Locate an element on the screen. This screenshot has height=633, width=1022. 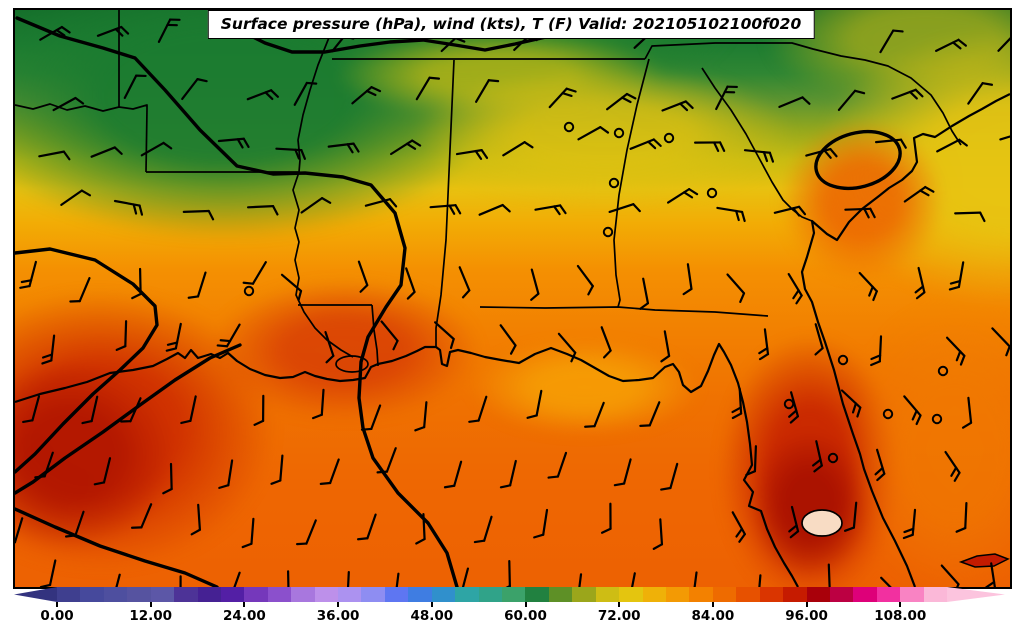
islands is located at coordinates (984, 560).